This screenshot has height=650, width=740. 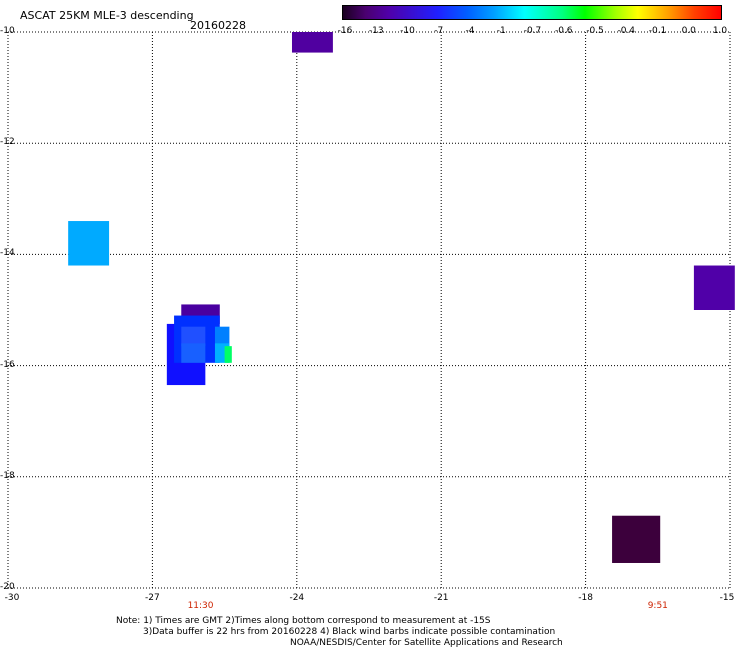 I want to click on x-tick-label: -21, so click(x=441, y=598).